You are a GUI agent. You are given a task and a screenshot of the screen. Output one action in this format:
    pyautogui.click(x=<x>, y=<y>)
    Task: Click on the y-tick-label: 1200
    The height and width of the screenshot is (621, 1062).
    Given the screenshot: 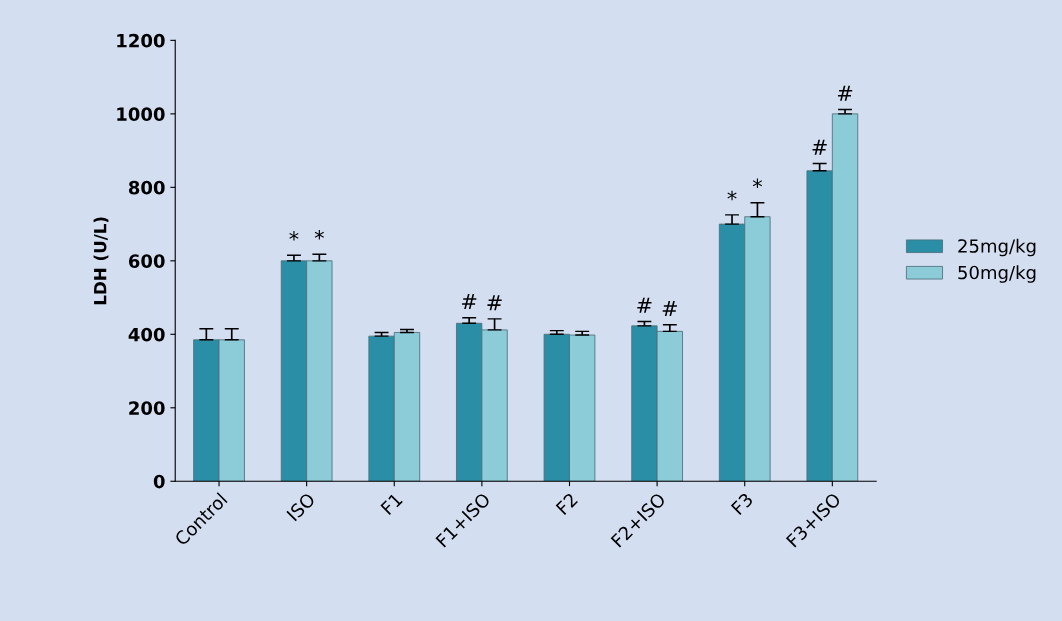 What is the action you would take?
    pyautogui.click(x=141, y=40)
    